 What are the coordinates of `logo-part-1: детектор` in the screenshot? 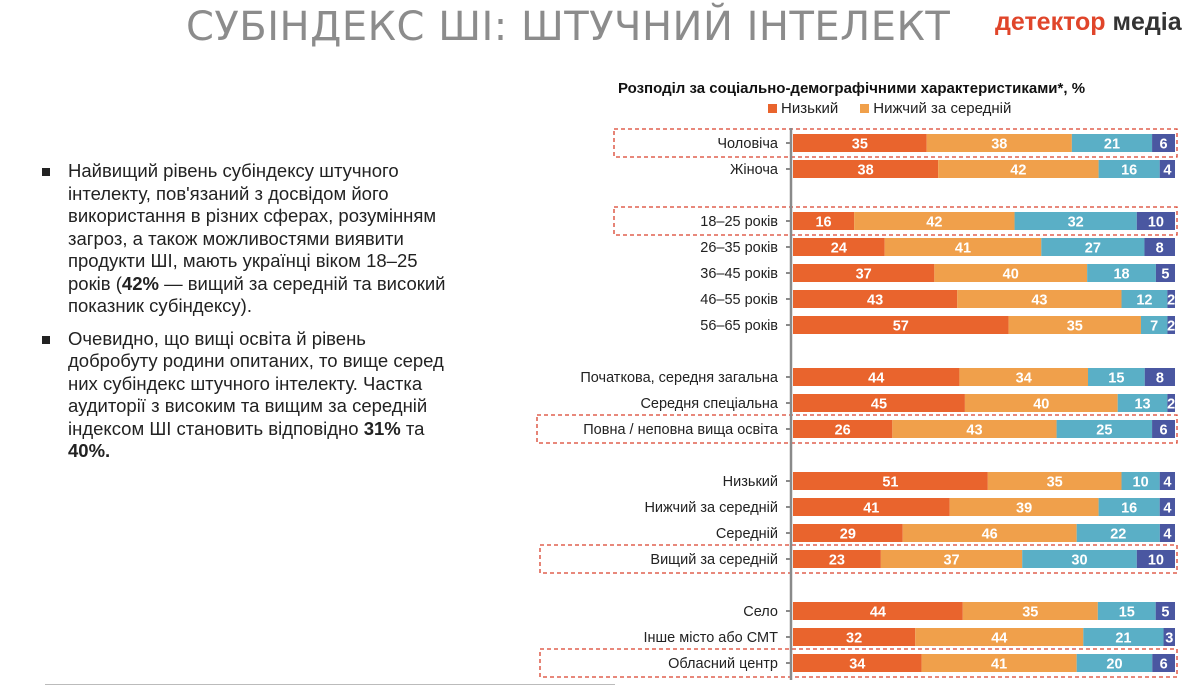 It's located at (1050, 22).